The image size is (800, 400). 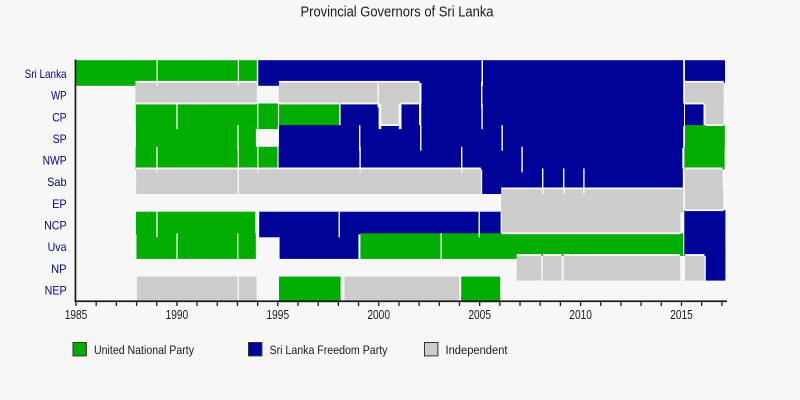 I want to click on svg-text:Provincial Governors of Sri La: Provincial Governors of Sri Lanka, so click(x=397, y=12).